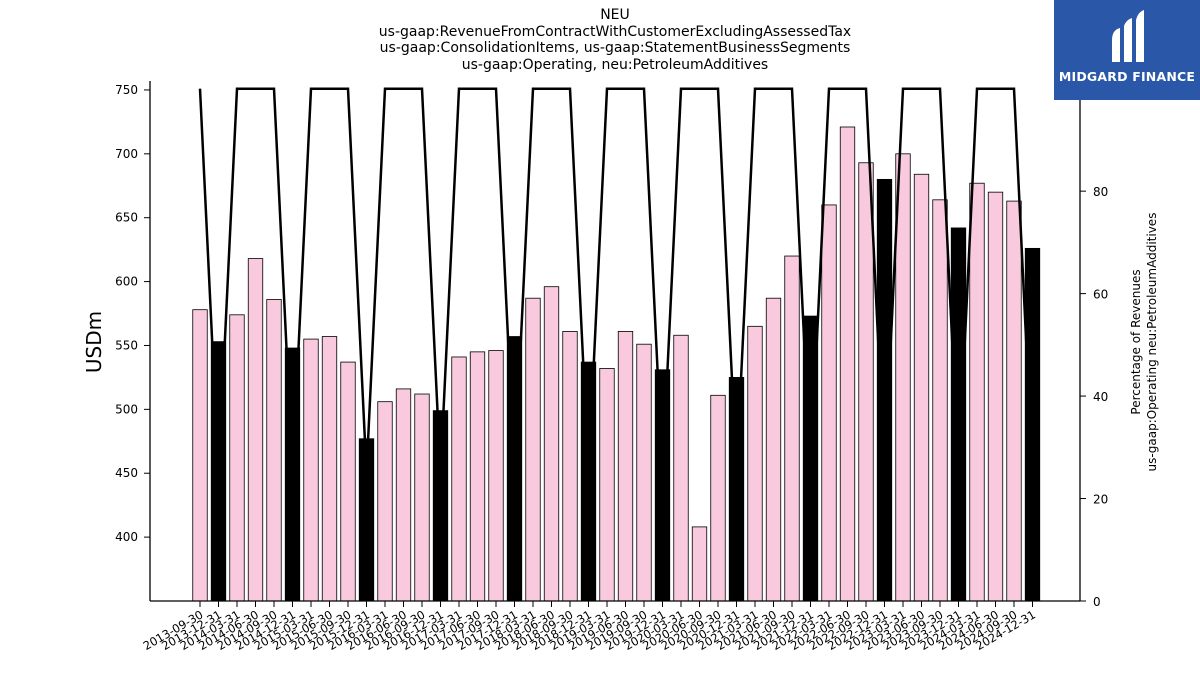  I want to click on logo-mark-icon, so click(1128, 36).